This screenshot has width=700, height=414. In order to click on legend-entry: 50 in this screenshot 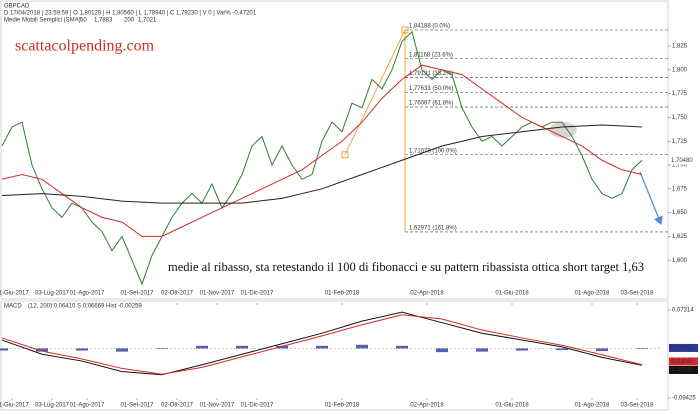, I will do `click(83, 21)`.